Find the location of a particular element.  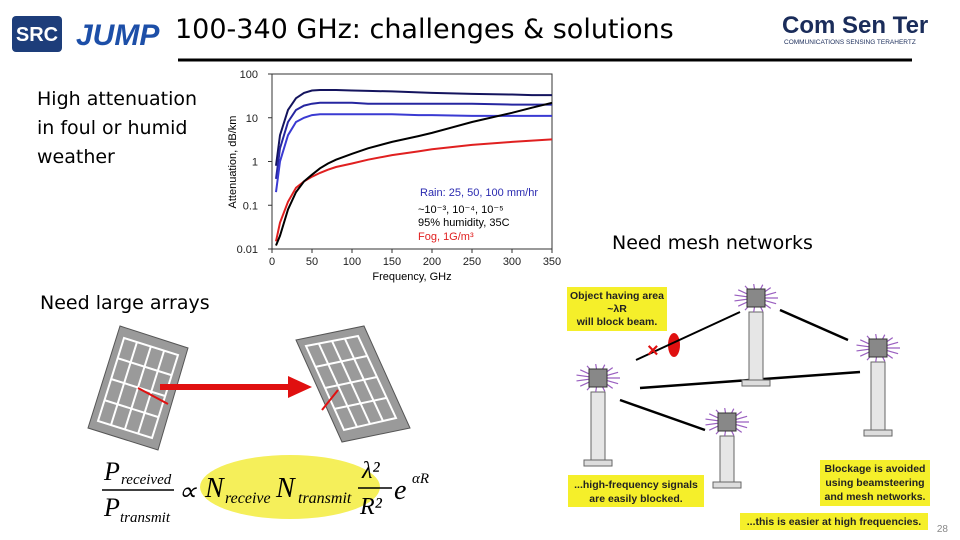

y-axis-label: Attenuation, dB/km is located at coordinates (233, 162).